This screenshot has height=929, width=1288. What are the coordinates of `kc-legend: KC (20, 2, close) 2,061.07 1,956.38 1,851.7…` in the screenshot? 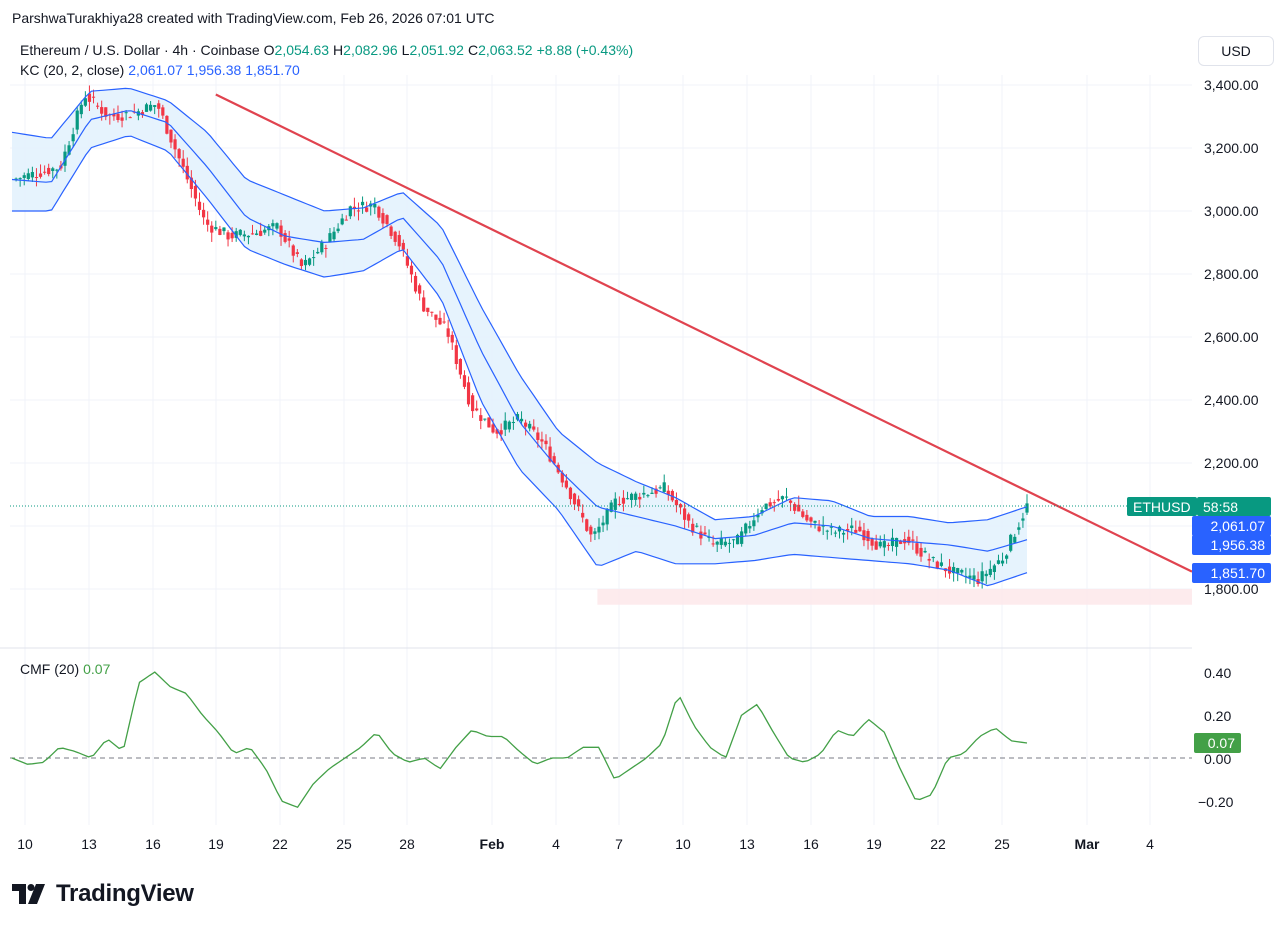 It's located at (162, 70).